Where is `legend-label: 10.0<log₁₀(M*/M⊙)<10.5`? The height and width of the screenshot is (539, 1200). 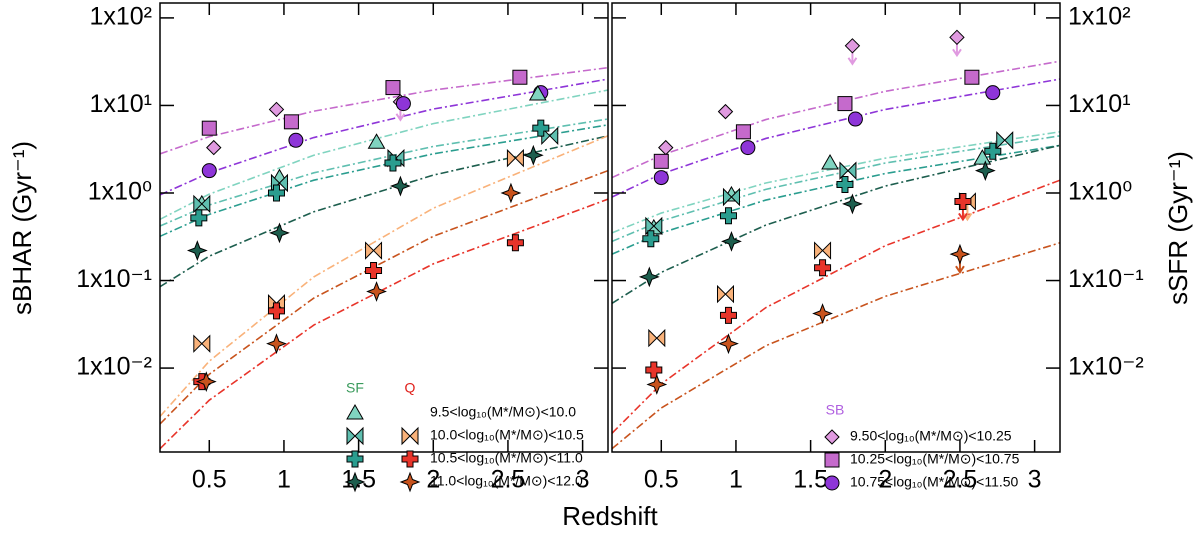
legend-label: 10.0<log₁₀(M*/M⊙)<10.5 is located at coordinates (507, 435).